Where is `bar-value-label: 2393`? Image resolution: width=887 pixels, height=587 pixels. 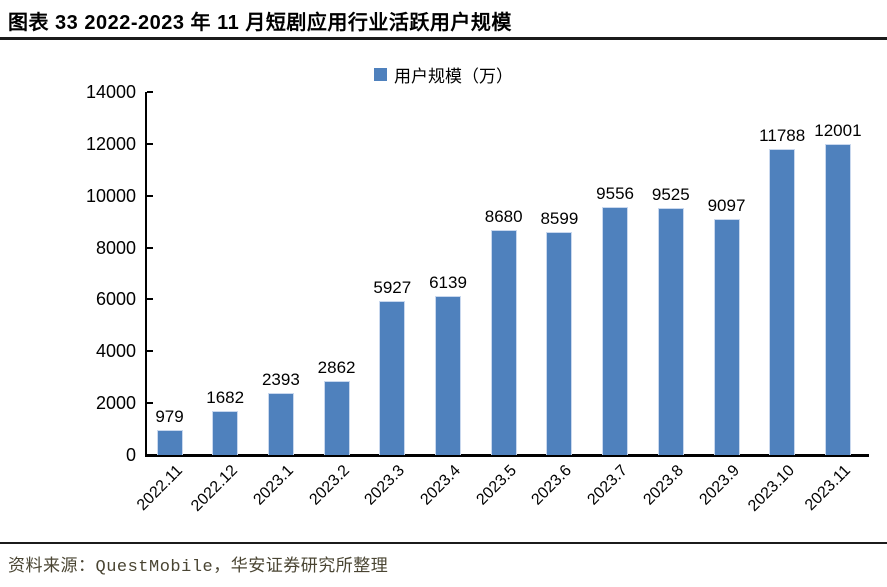
bar-value-label: 2393 is located at coordinates (280, 379).